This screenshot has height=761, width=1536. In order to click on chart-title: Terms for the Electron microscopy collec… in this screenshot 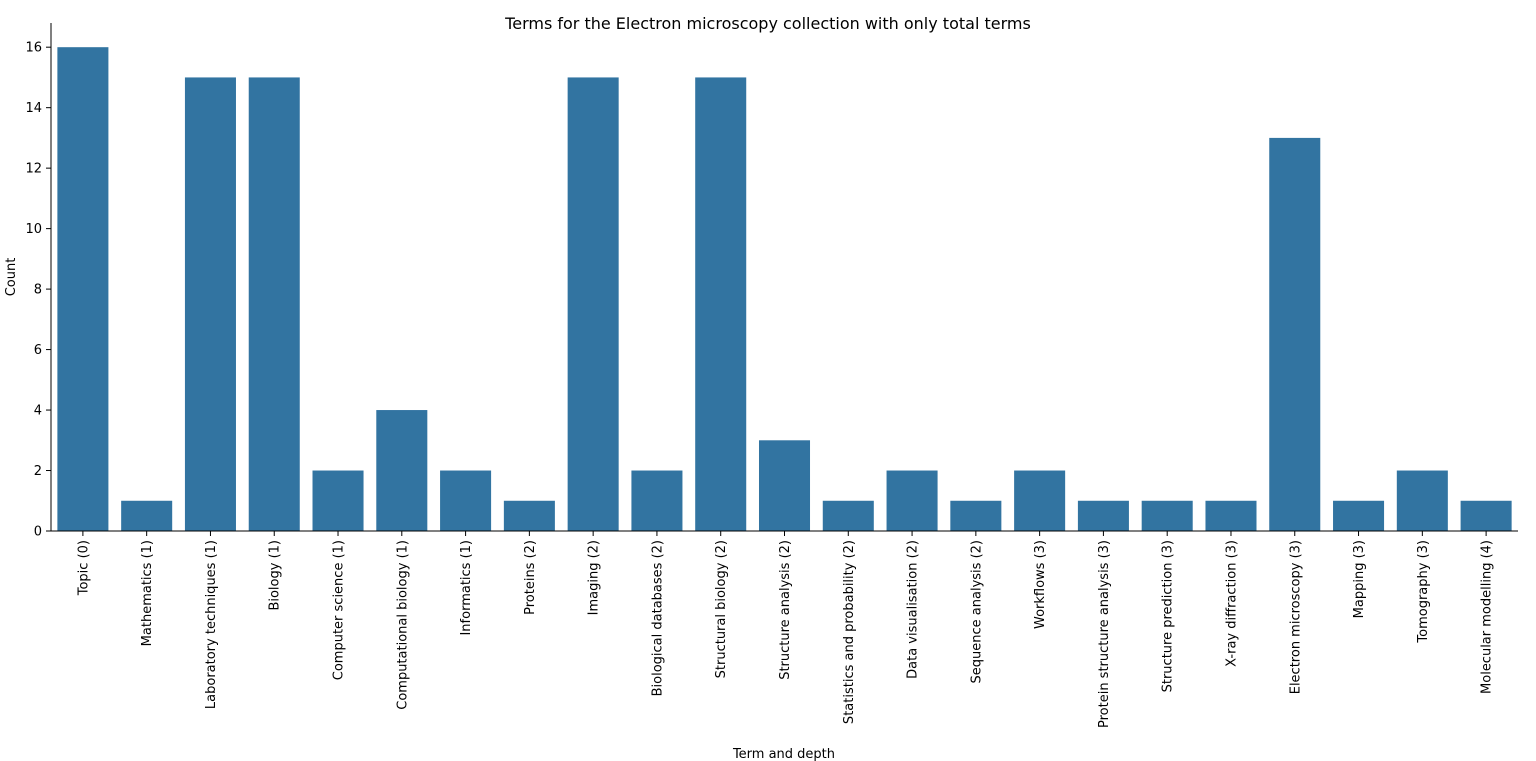, I will do `click(767, 23)`.